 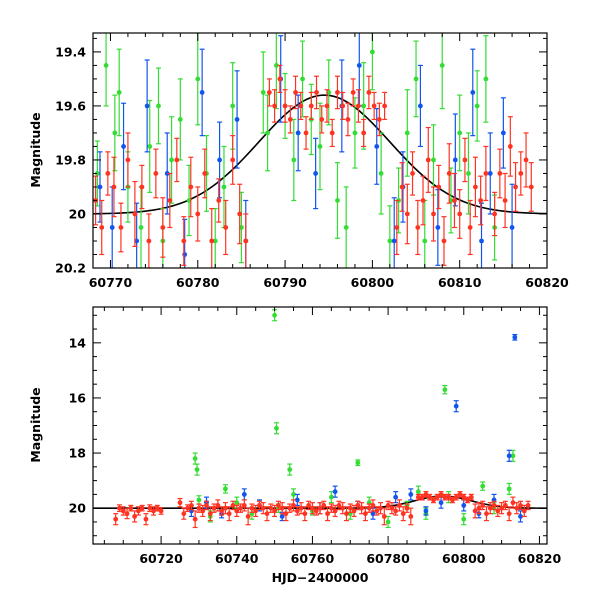 I want to click on y-tick-label: 20, so click(x=78, y=508).